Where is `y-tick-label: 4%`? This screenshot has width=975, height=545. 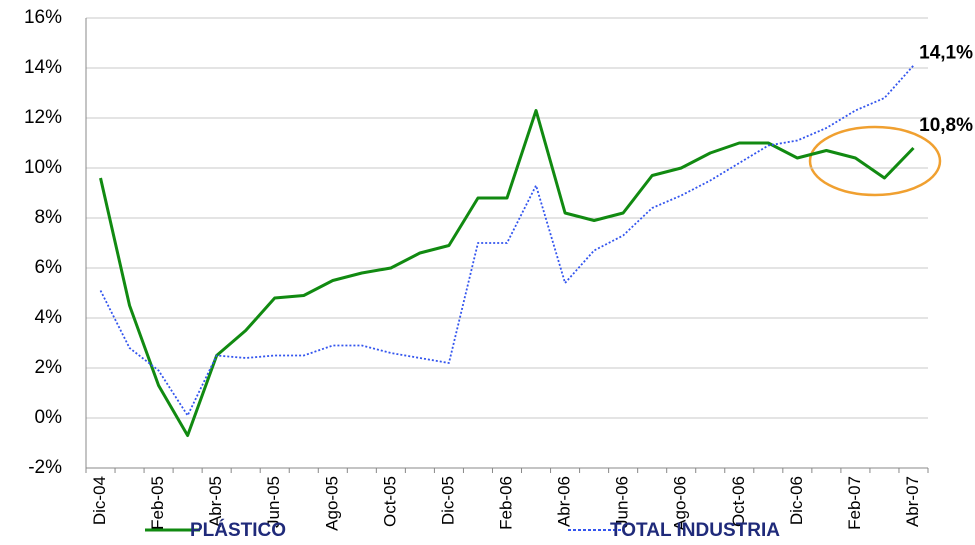
y-tick-label: 4% is located at coordinates (49, 317).